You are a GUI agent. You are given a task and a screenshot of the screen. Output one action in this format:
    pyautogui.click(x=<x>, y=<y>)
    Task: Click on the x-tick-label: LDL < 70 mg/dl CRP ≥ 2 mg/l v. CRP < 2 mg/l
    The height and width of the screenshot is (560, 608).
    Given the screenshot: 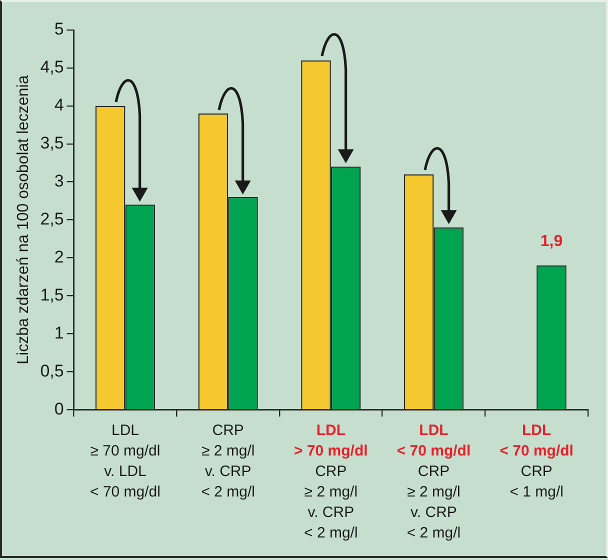 What is the action you would take?
    pyautogui.click(x=433, y=482)
    